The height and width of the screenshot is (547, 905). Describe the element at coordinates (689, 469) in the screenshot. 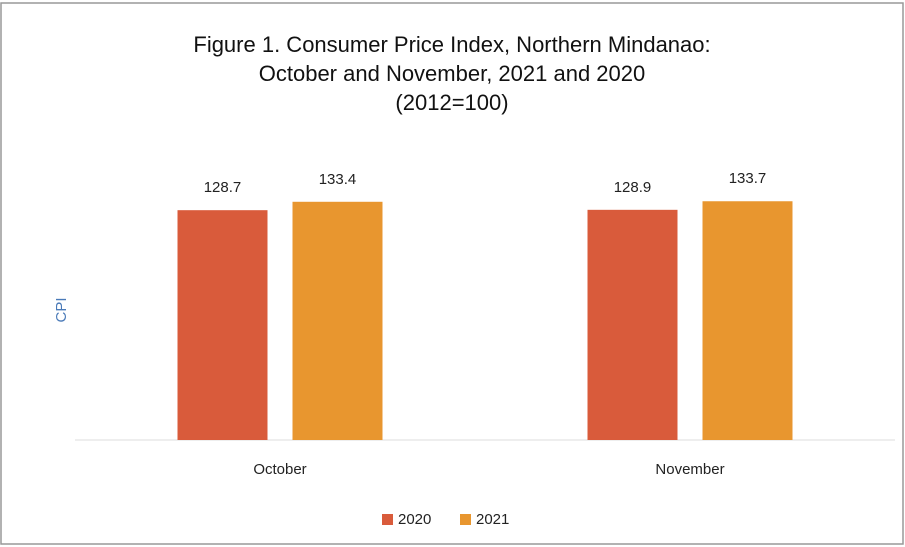

I see `x-tick-label: November` at that location.